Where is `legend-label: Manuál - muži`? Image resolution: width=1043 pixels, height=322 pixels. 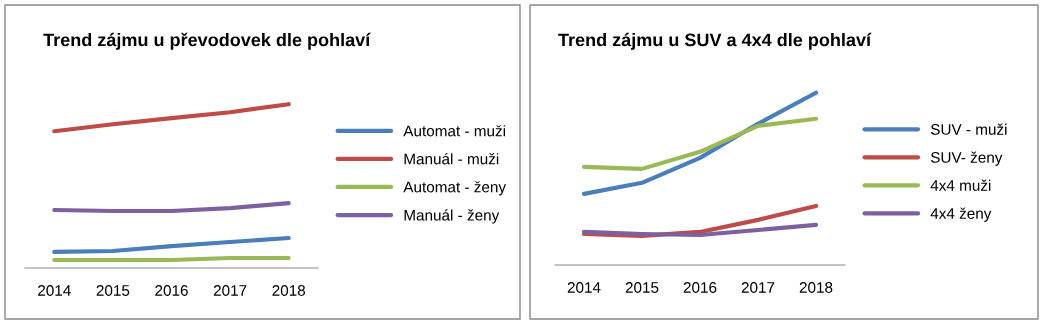
legend-label: Manuál - muži is located at coordinates (451, 158).